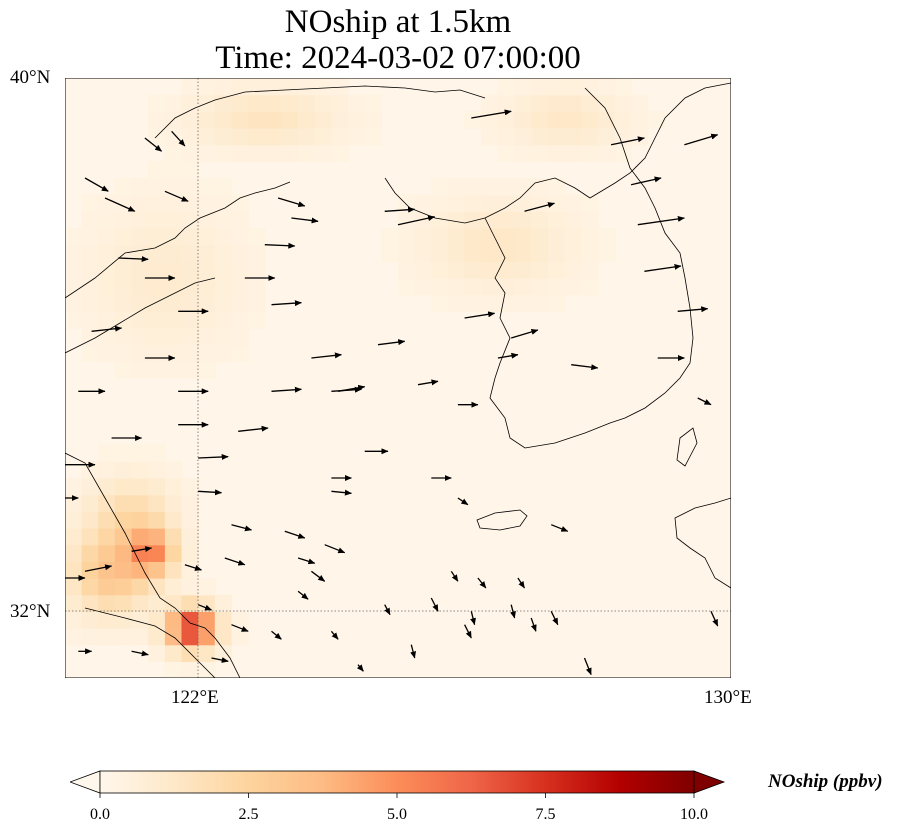 This screenshot has height=836, width=904. What do you see at coordinates (398, 784) in the screenshot?
I see `colorbar` at bounding box center [398, 784].